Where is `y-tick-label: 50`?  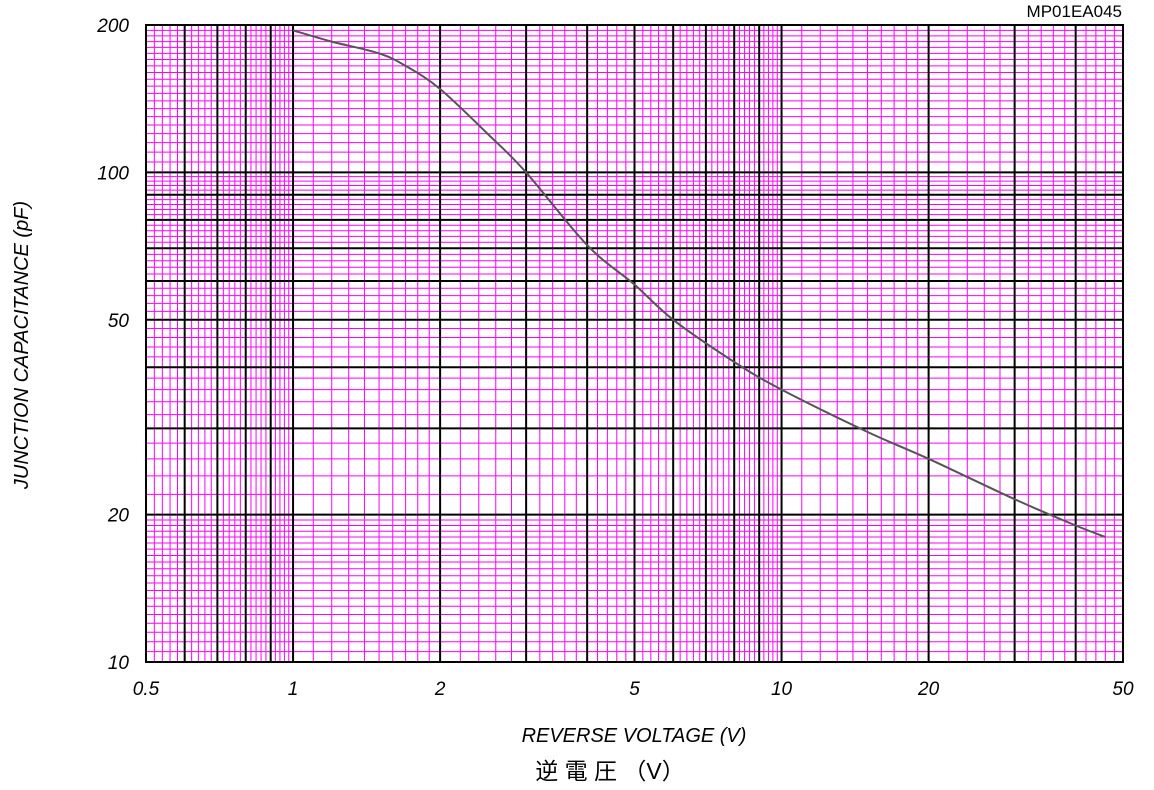 y-tick-label: 50 is located at coordinates (119, 321).